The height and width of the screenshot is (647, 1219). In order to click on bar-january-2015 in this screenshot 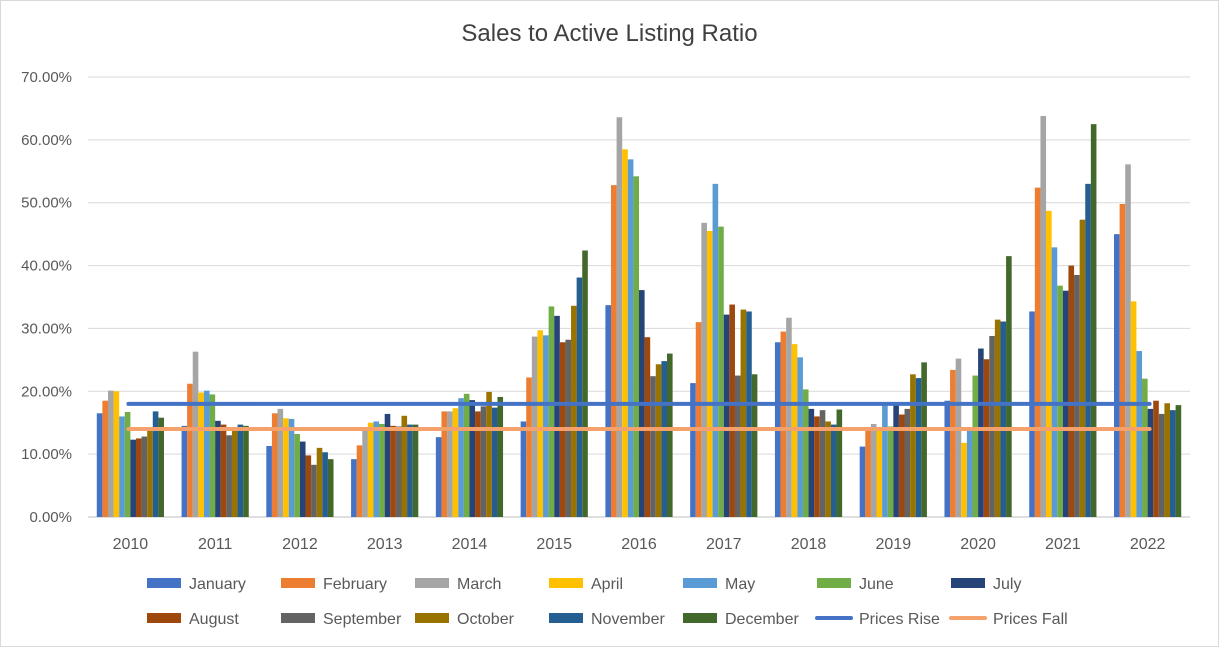, I will do `click(523, 469)`.